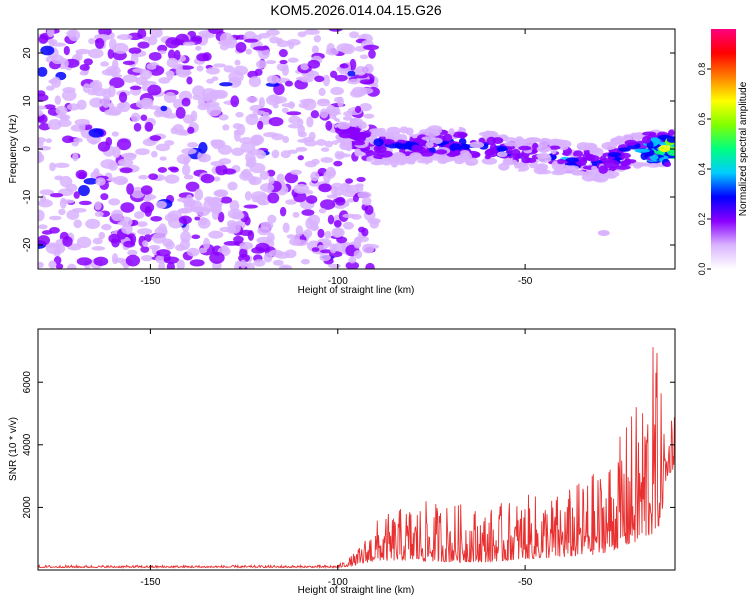 This screenshot has height=600, width=750. Describe the element at coordinates (704, 169) in the screenshot. I see `colorbar-ticks: 0.0 0.2 0.4 0.6 0.8` at that location.